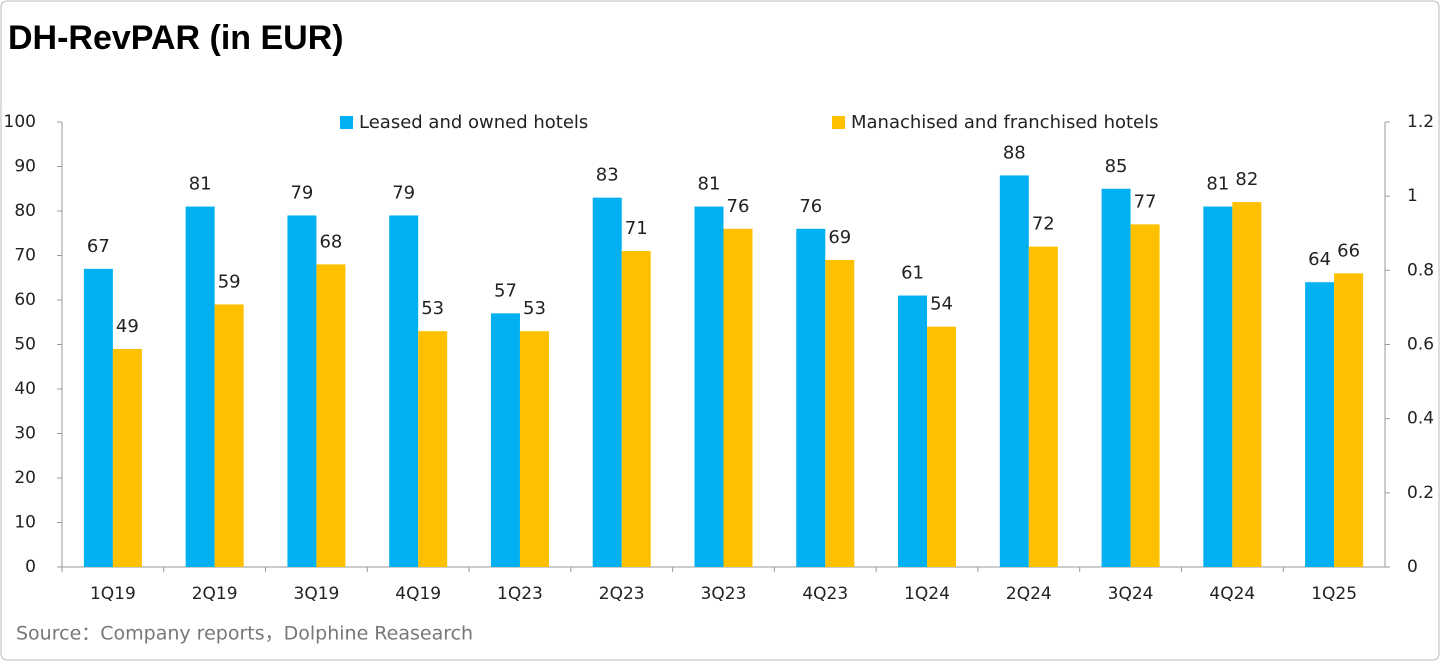  I want to click on data-label: 49, so click(127, 326).